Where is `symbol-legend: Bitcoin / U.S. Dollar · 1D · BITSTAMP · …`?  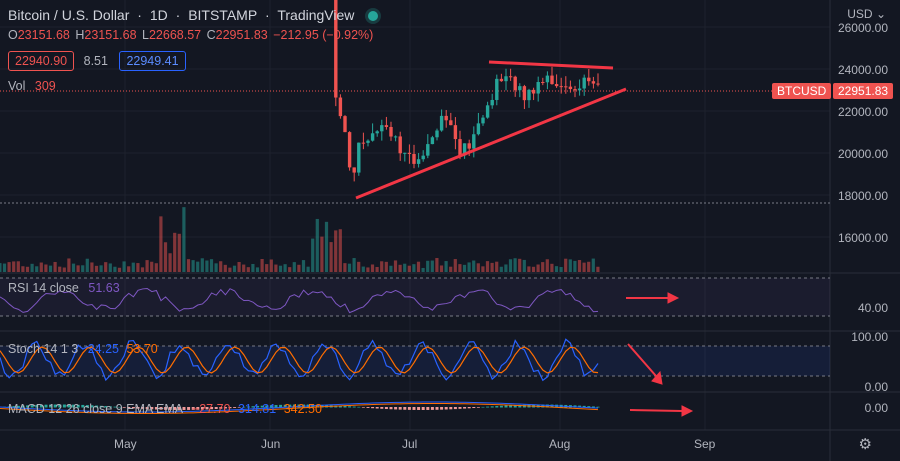
symbol-legend: Bitcoin / U.S. Dollar · 1D · BITSTAMP · … is located at coordinates (195, 15).